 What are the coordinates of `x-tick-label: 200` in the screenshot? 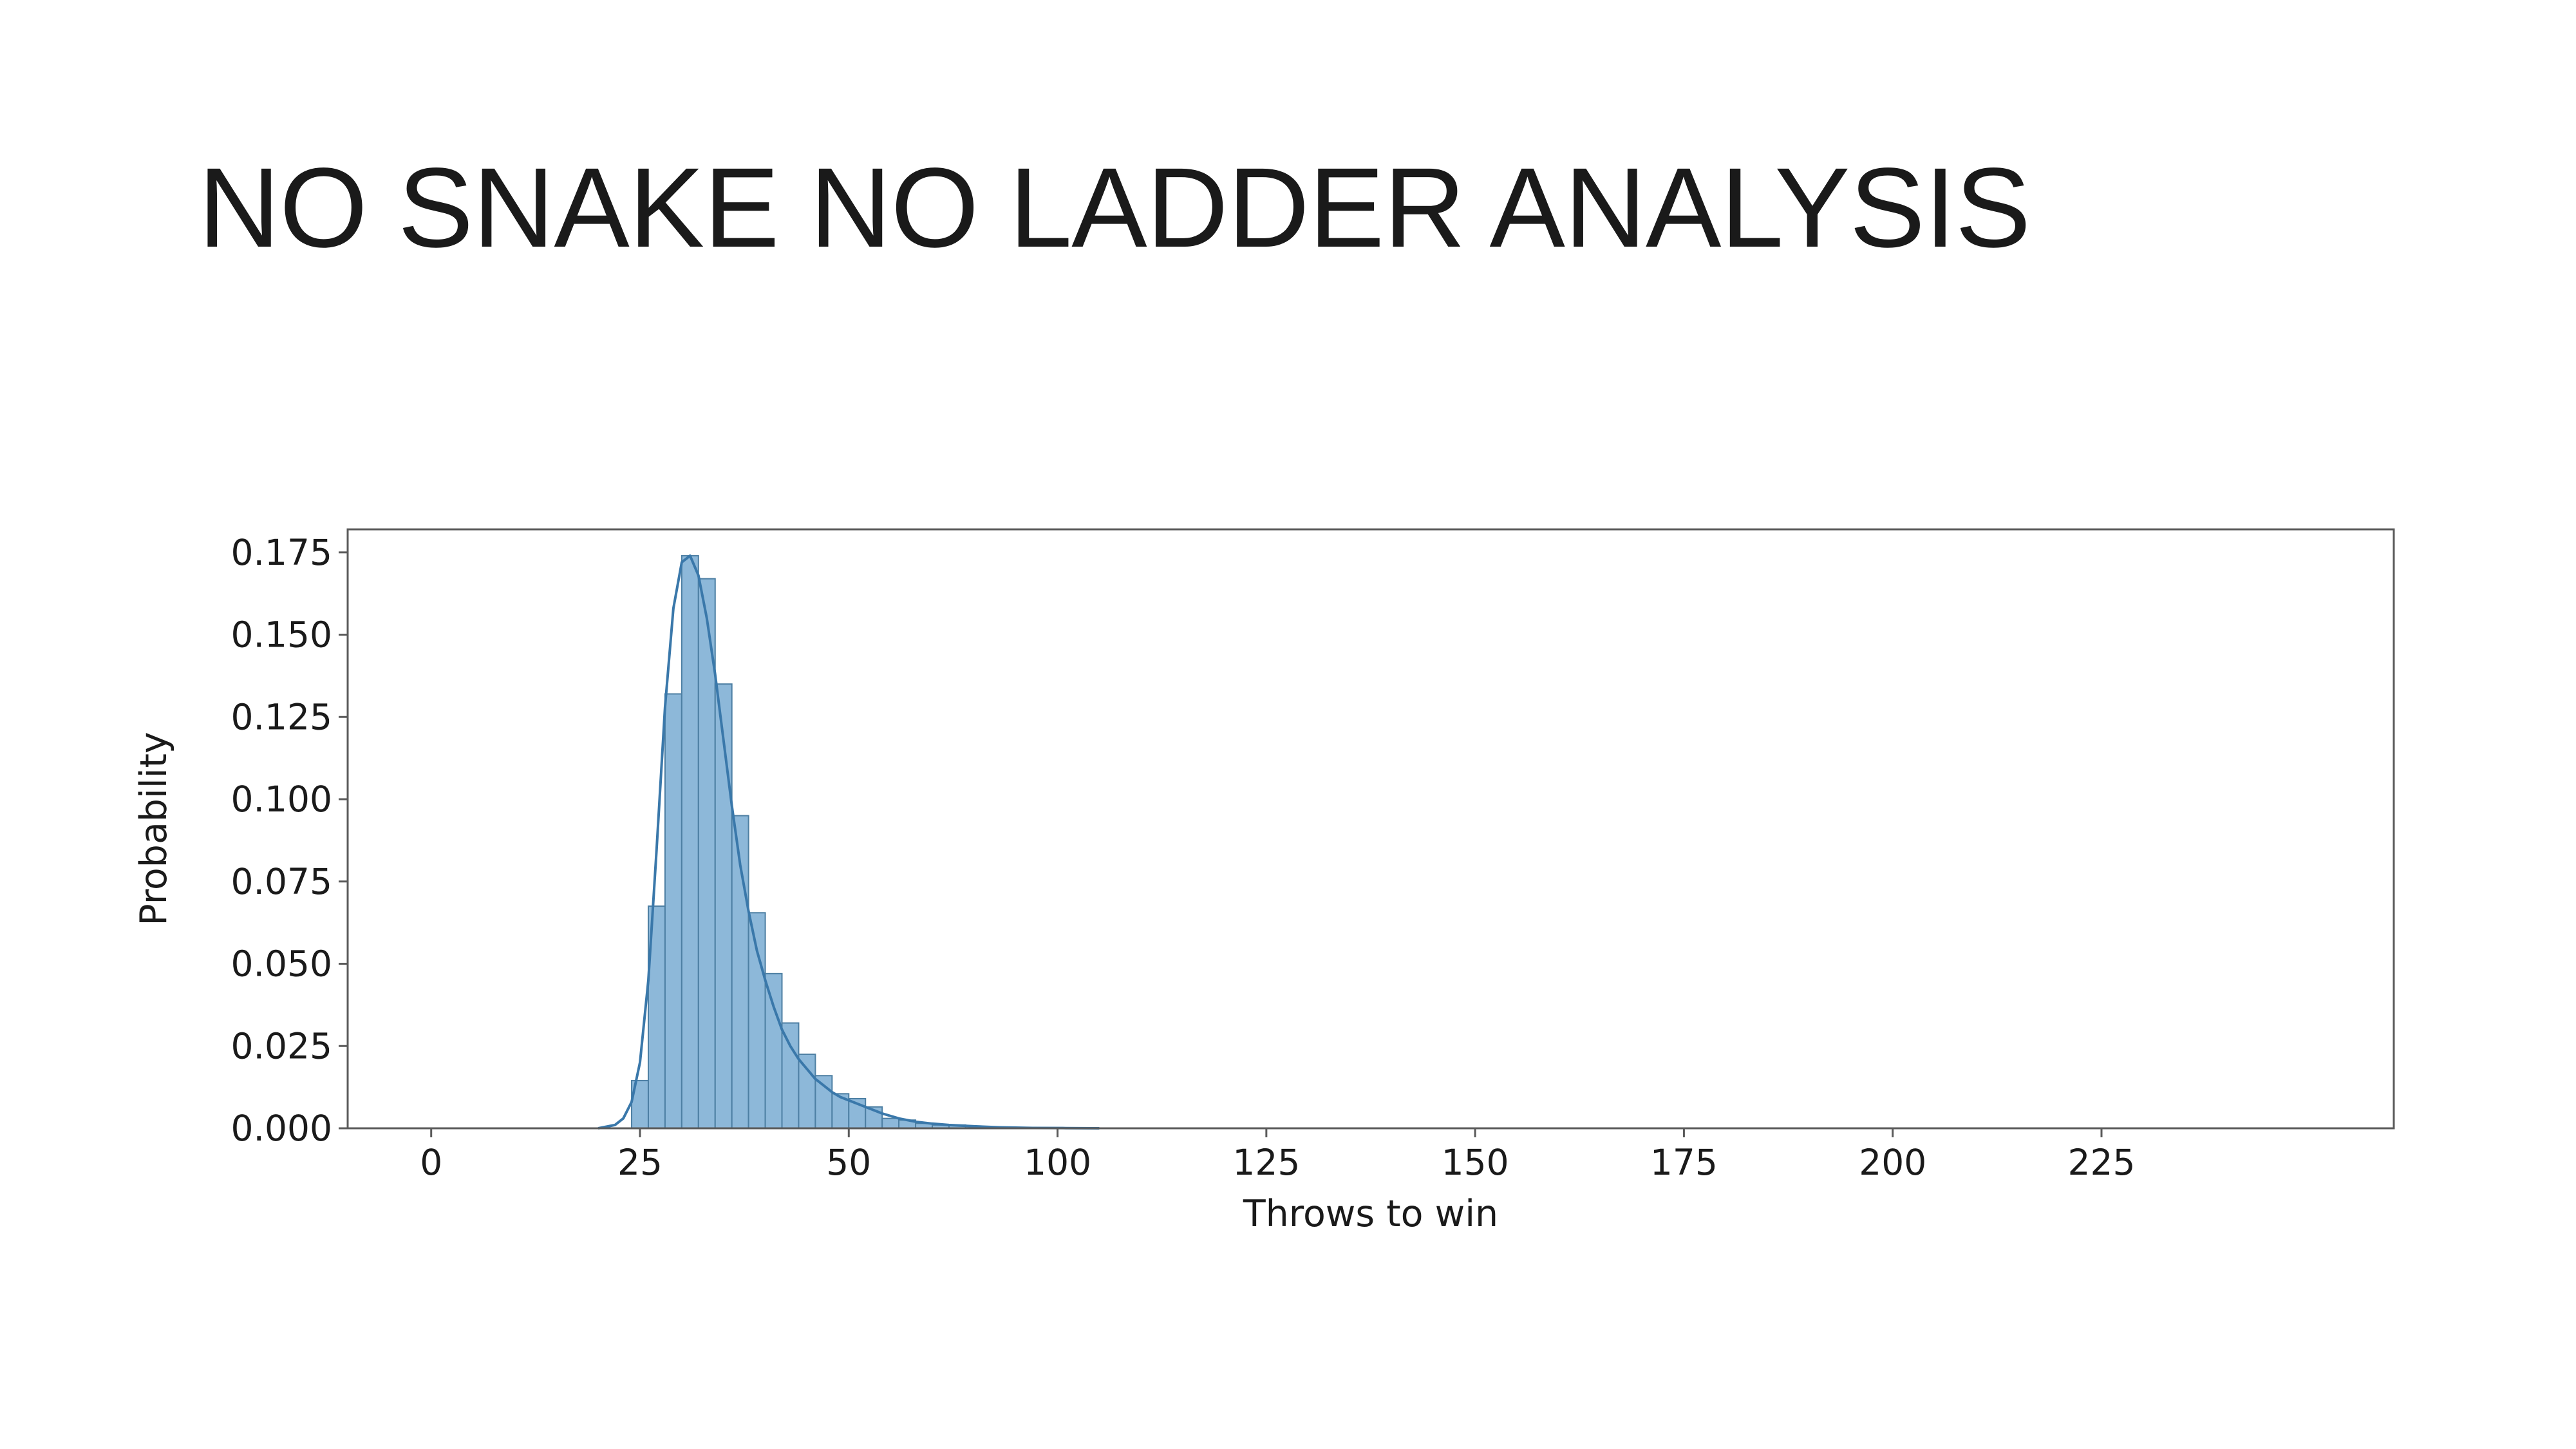 It's located at (1892, 1162).